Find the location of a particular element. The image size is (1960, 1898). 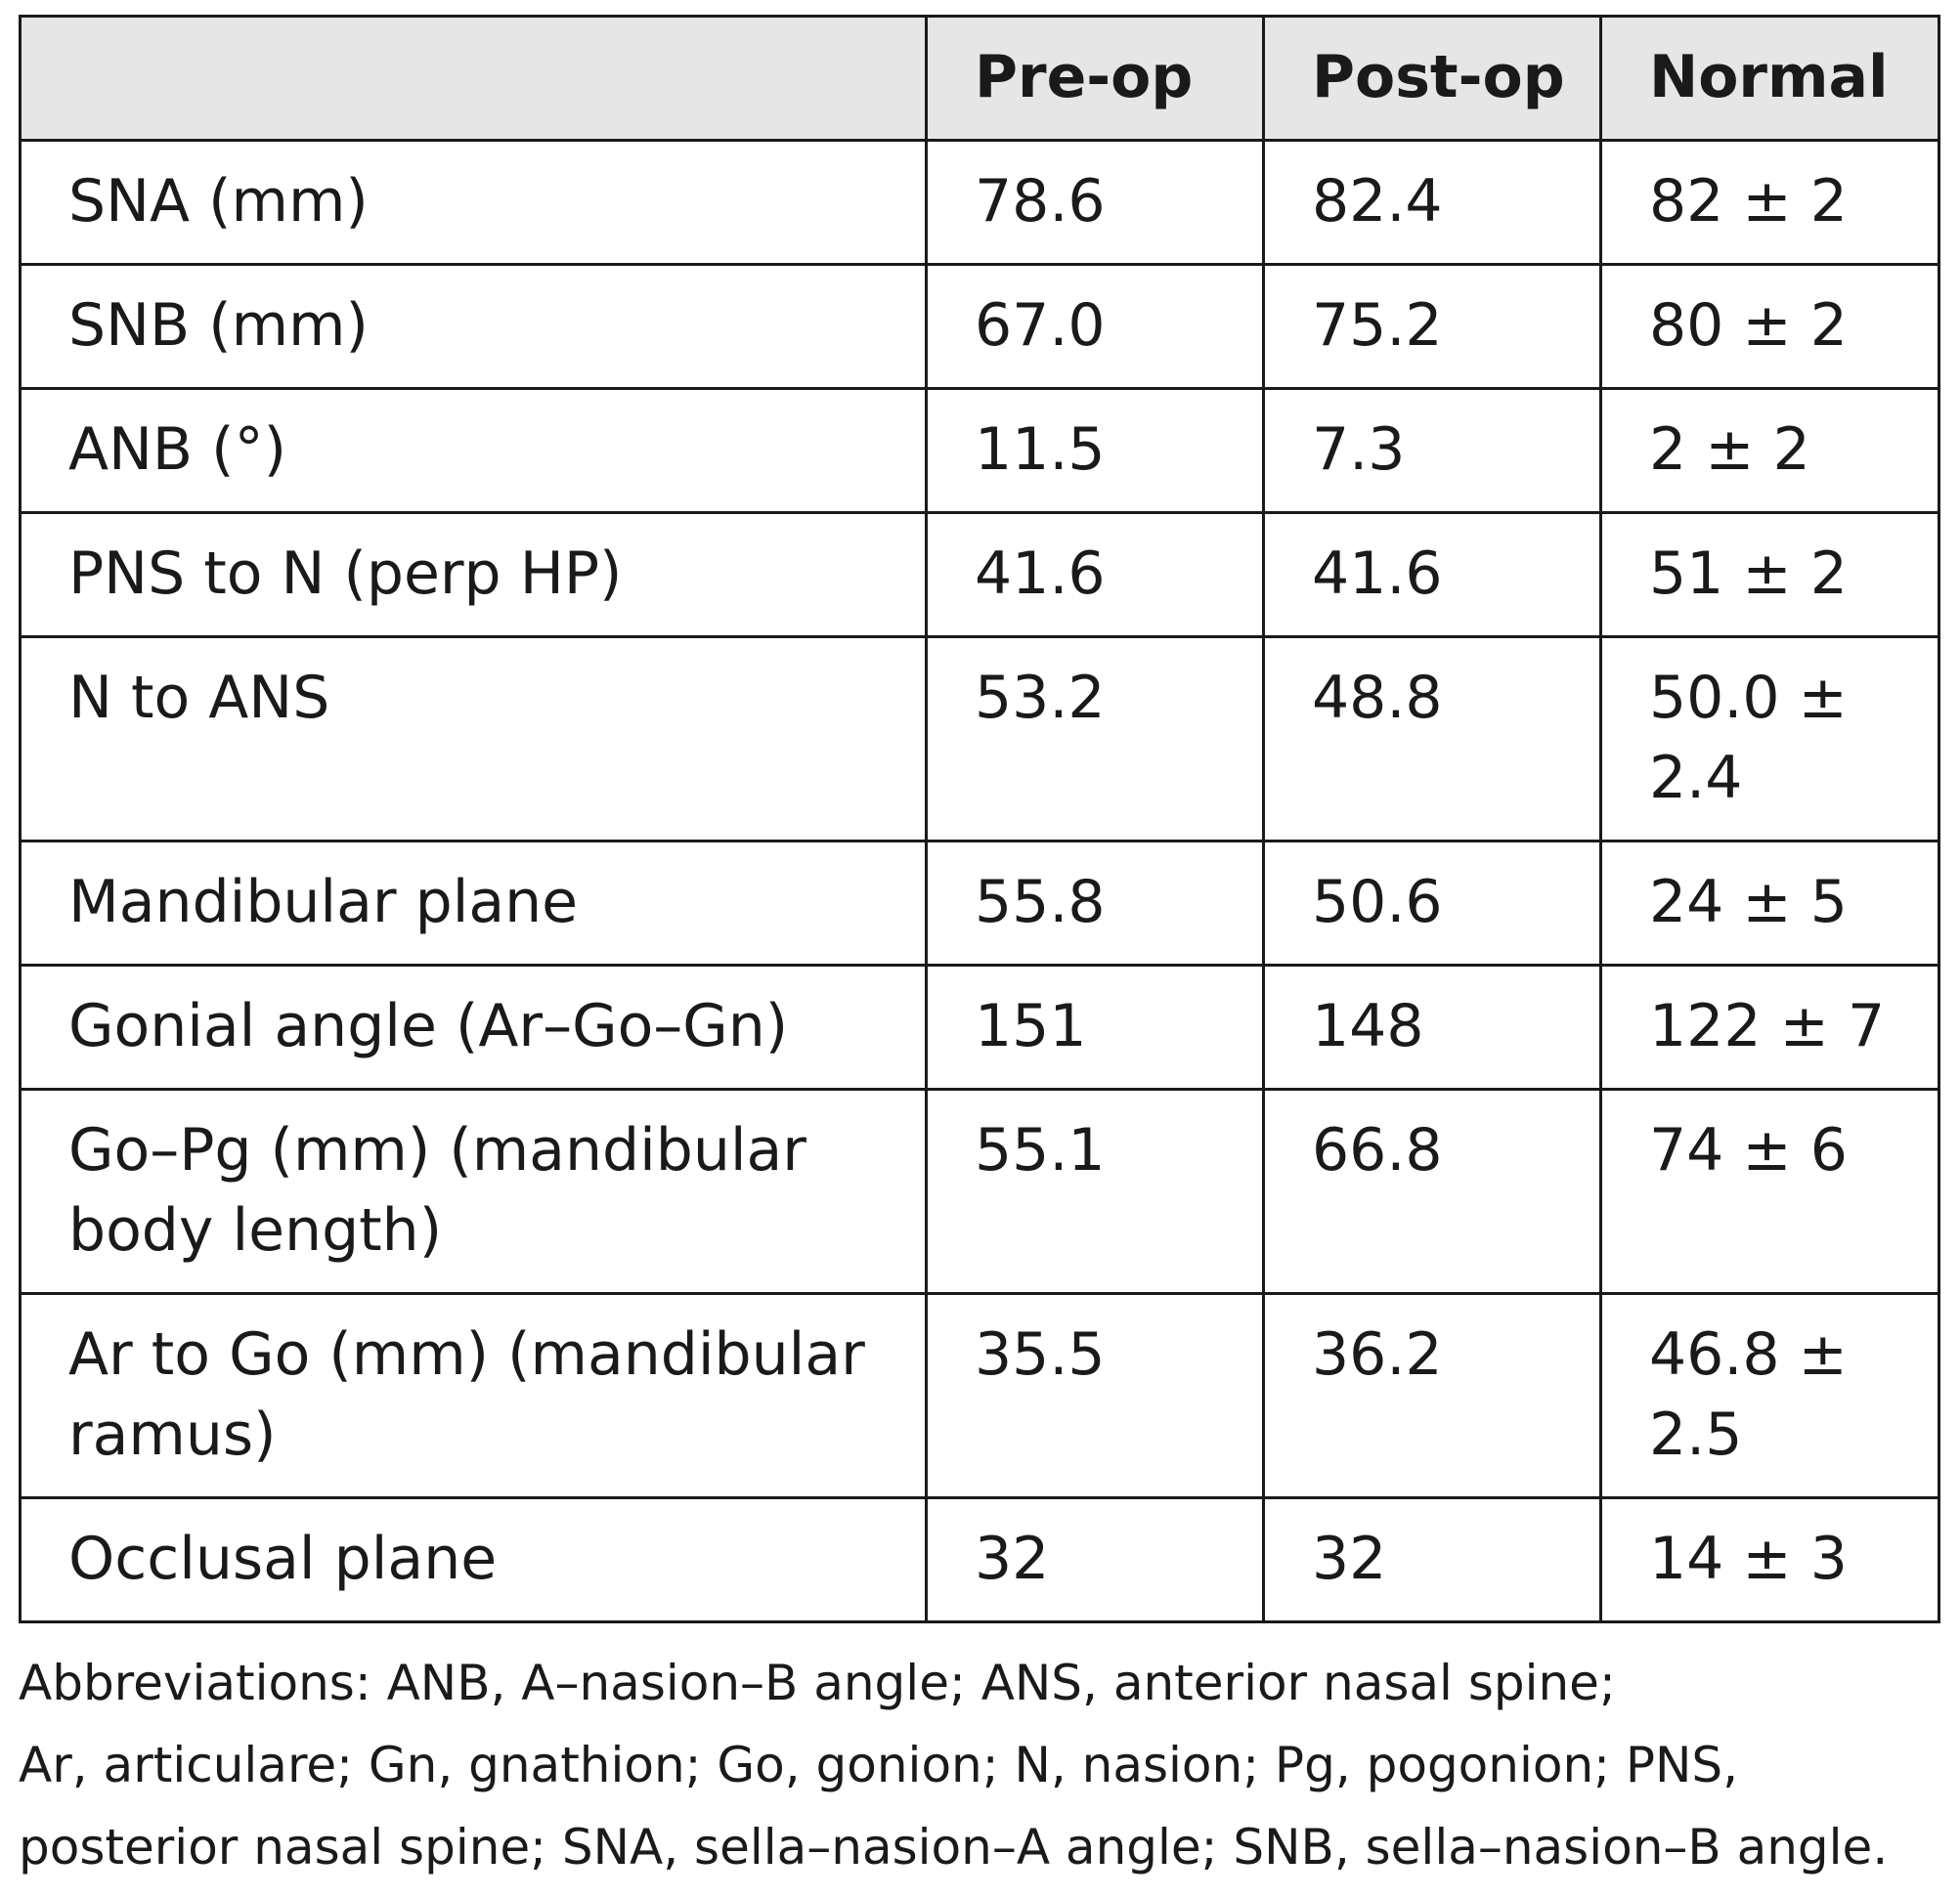

table-row: ANB (°) 11.5 7.3 2 ± 2 is located at coordinates (979, 450).